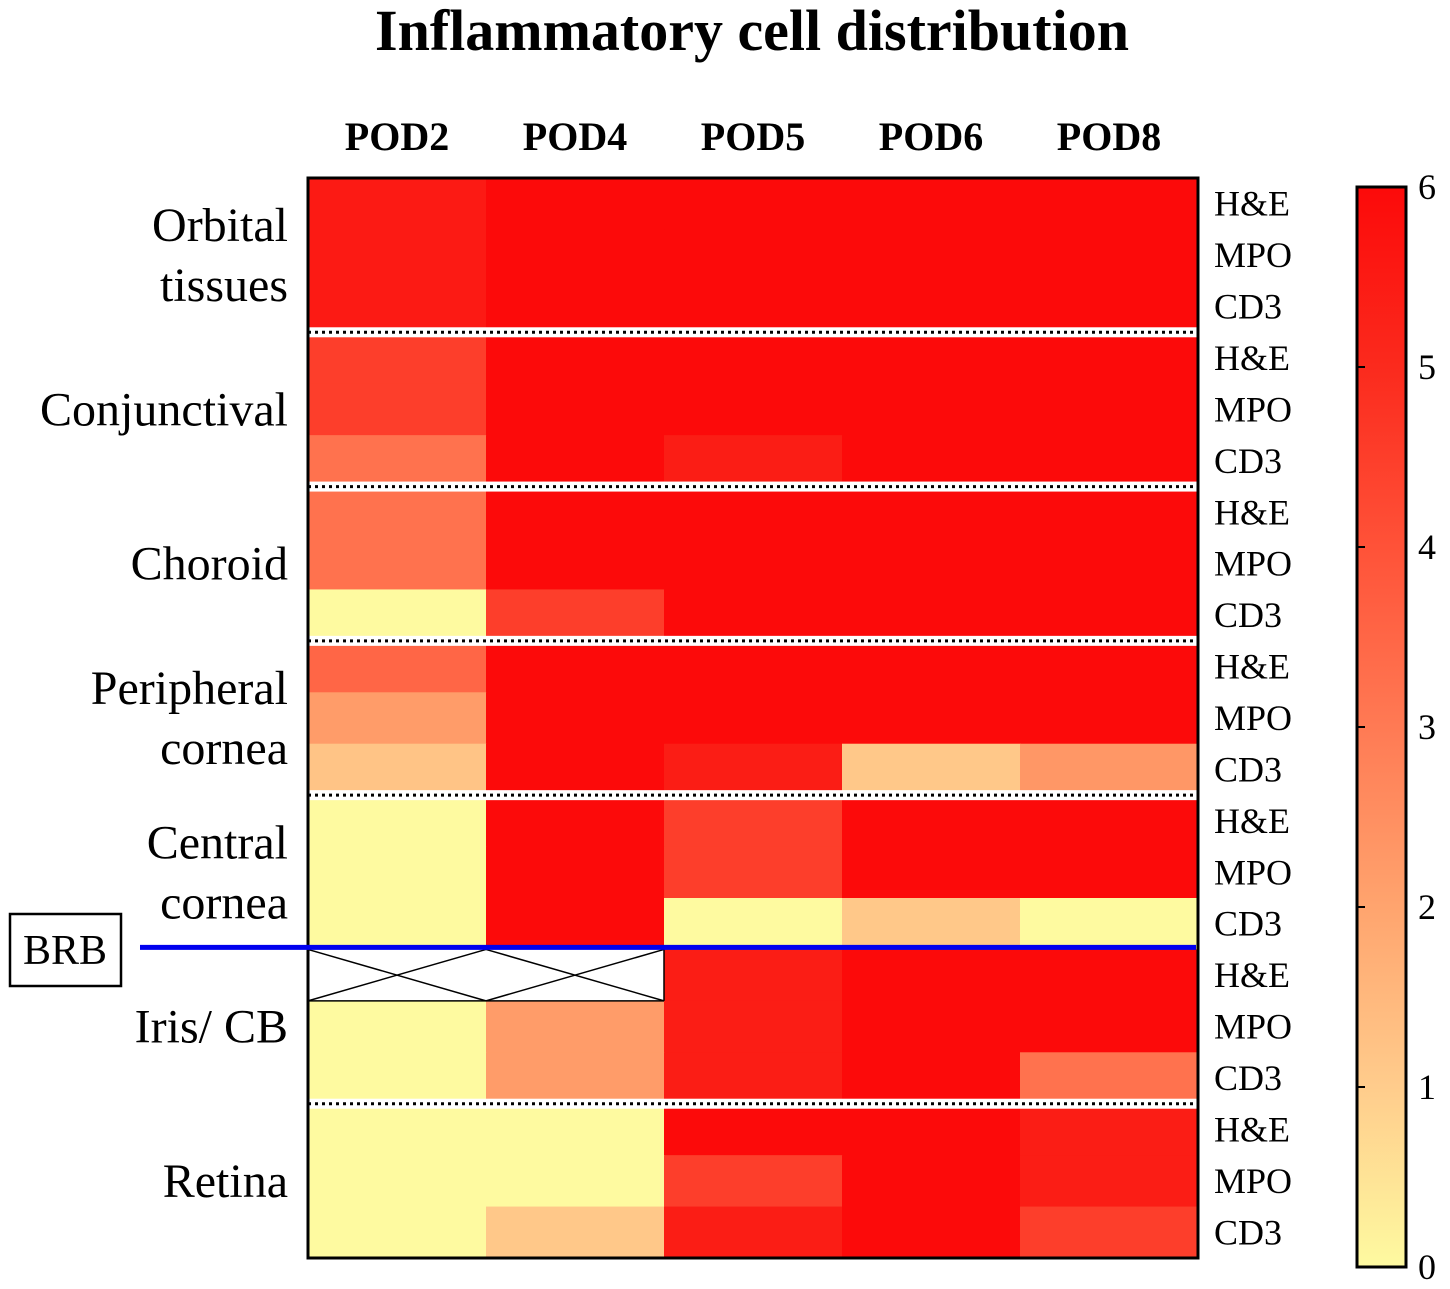 This screenshot has height=1289, width=1450. I want to click on brb-label: BRB, so click(65, 951).